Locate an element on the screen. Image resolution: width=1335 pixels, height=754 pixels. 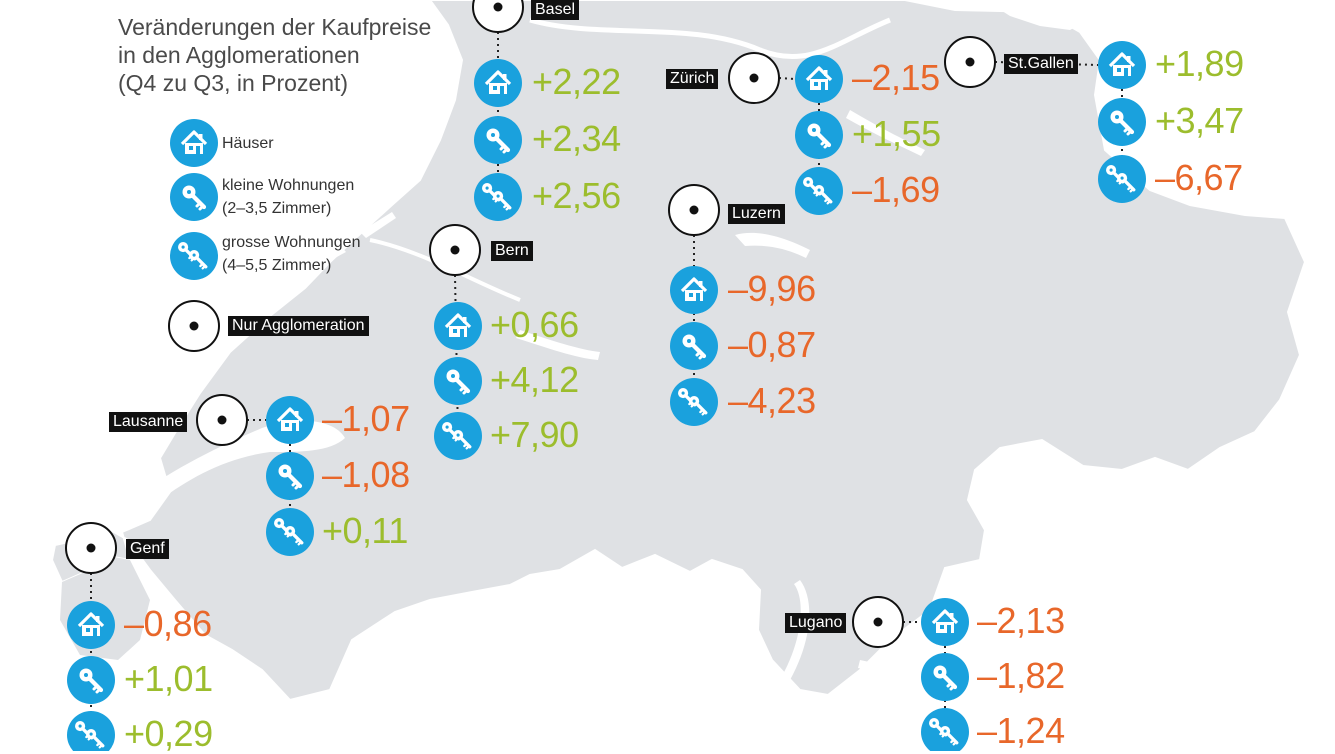
city-marker-icon-genf is located at coordinates (91, 548).